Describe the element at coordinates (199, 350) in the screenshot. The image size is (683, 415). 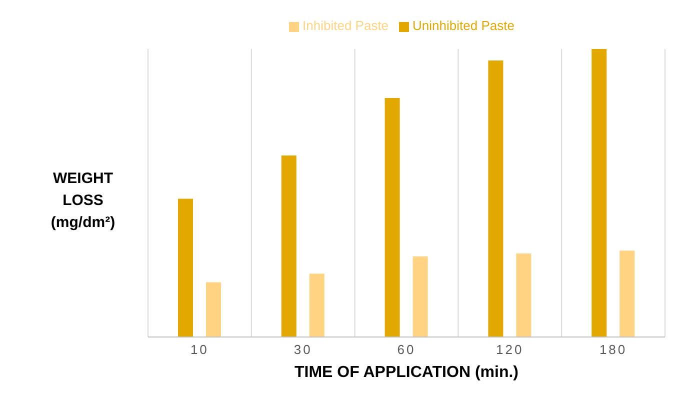
I see `x-tick-label: 10` at that location.